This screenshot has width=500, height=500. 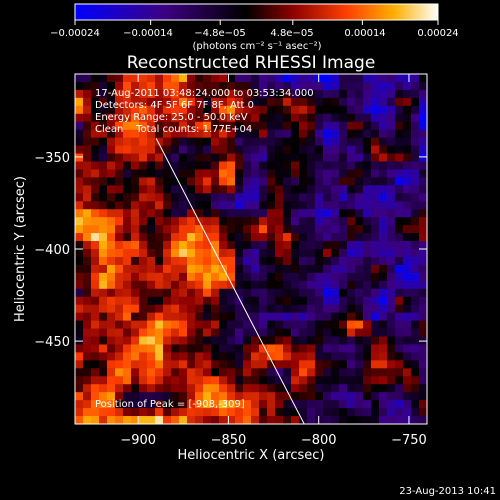 What do you see at coordinates (251, 455) in the screenshot?
I see `x-axis-label: Heliocentric X (arcsec)` at bounding box center [251, 455].